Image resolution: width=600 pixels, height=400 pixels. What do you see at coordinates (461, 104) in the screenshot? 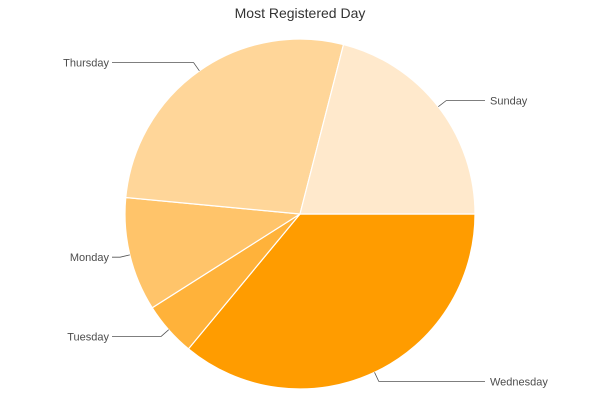
I see `leader-line-sunday` at bounding box center [461, 104].